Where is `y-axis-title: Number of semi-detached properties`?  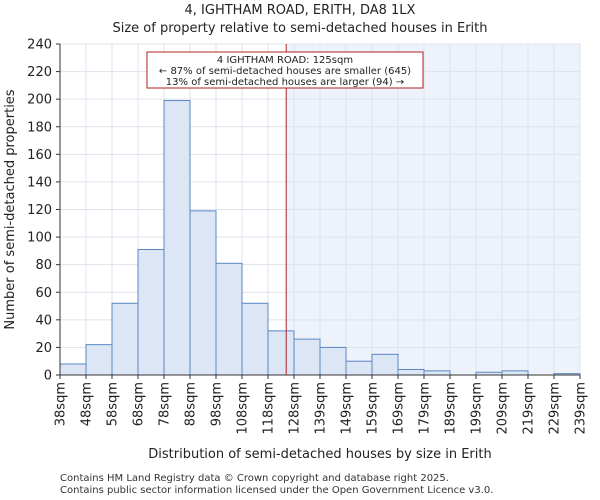 y-axis-title: Number of semi-detached properties is located at coordinates (10, 209).